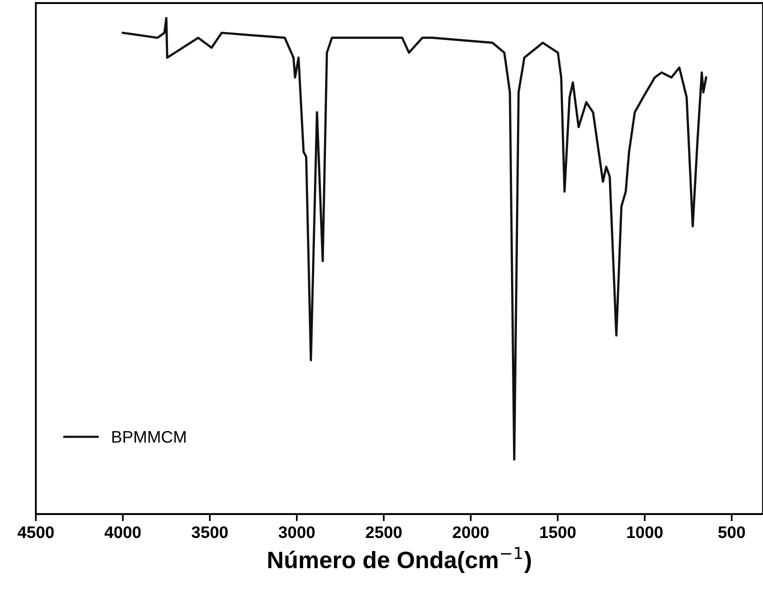 The width and height of the screenshot is (763, 612). Describe the element at coordinates (384, 532) in the screenshot. I see `x-tick-label: 2500` at that location.